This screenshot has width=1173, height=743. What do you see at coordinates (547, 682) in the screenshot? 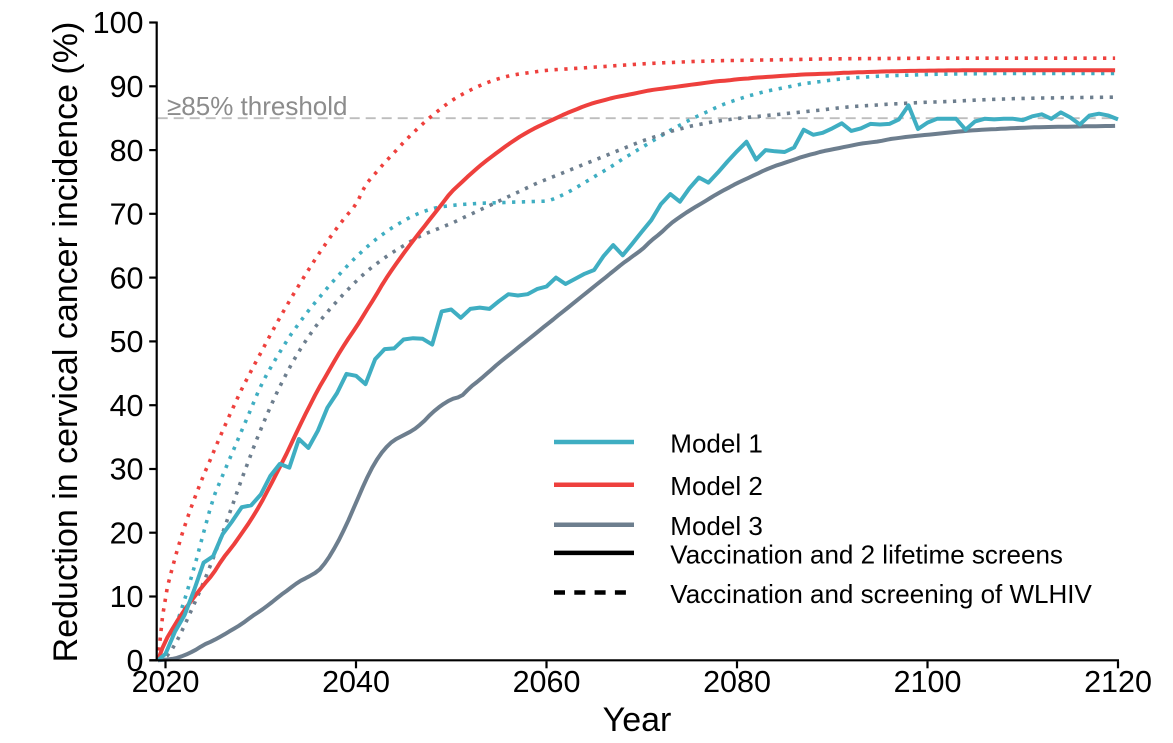
I see `svg-text: 2060` at bounding box center [547, 682].